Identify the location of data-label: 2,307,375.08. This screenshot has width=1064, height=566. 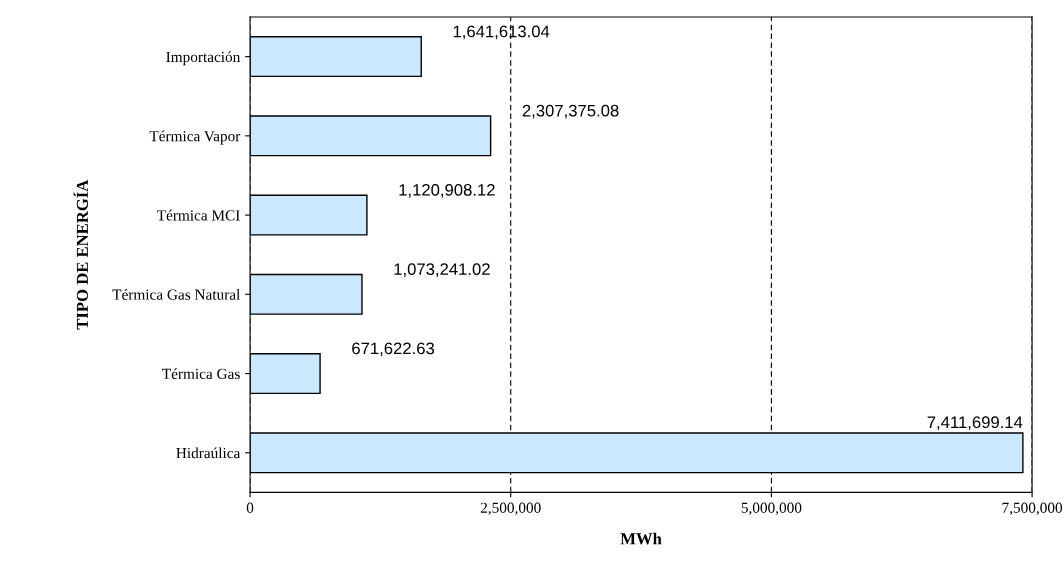
(570, 111).